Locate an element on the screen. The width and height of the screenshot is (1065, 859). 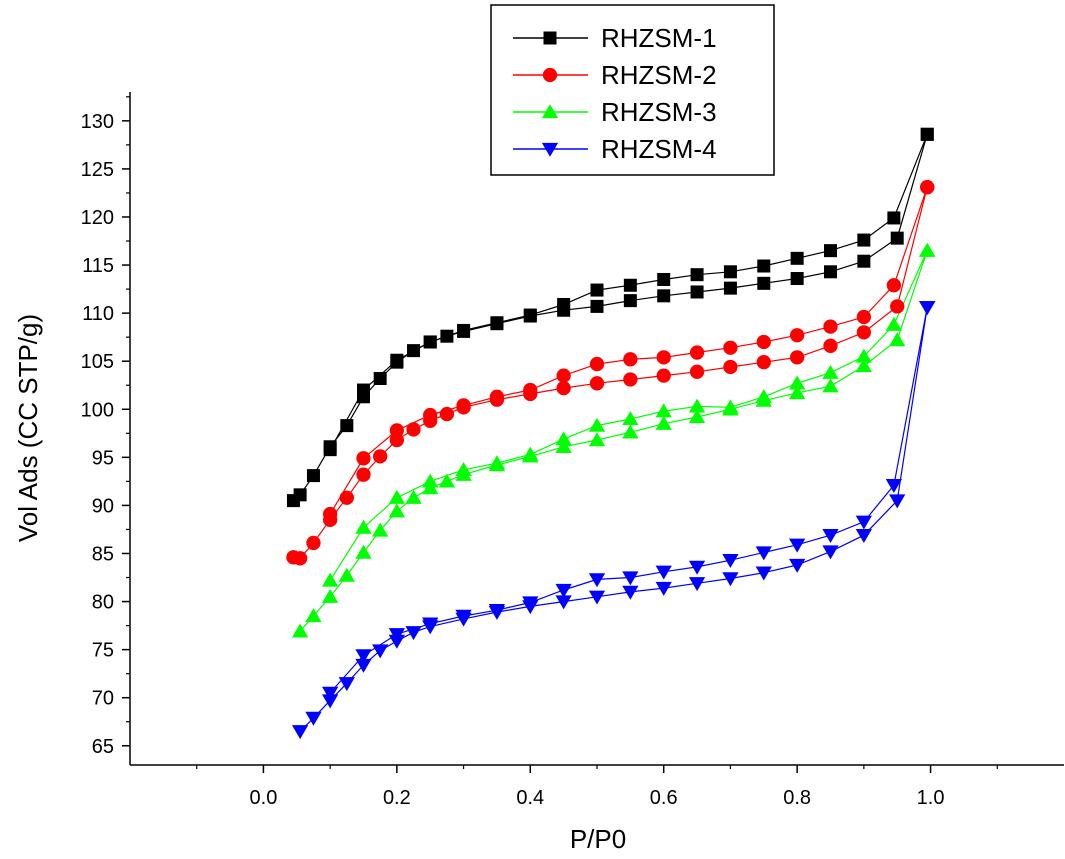
x-tick-label: 0.8 is located at coordinates (797, 798).